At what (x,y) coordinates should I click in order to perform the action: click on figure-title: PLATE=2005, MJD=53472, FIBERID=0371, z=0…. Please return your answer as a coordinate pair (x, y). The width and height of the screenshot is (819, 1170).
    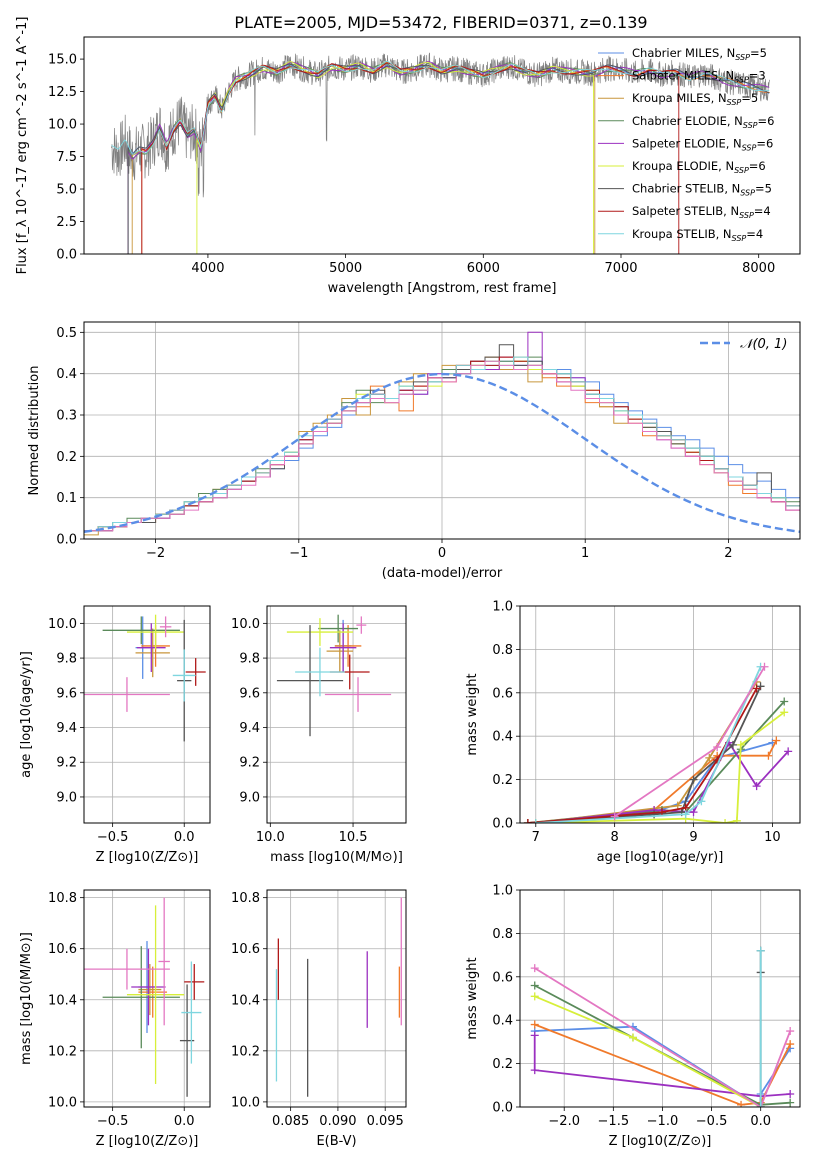
    Looking at the image, I should click on (440, 22).